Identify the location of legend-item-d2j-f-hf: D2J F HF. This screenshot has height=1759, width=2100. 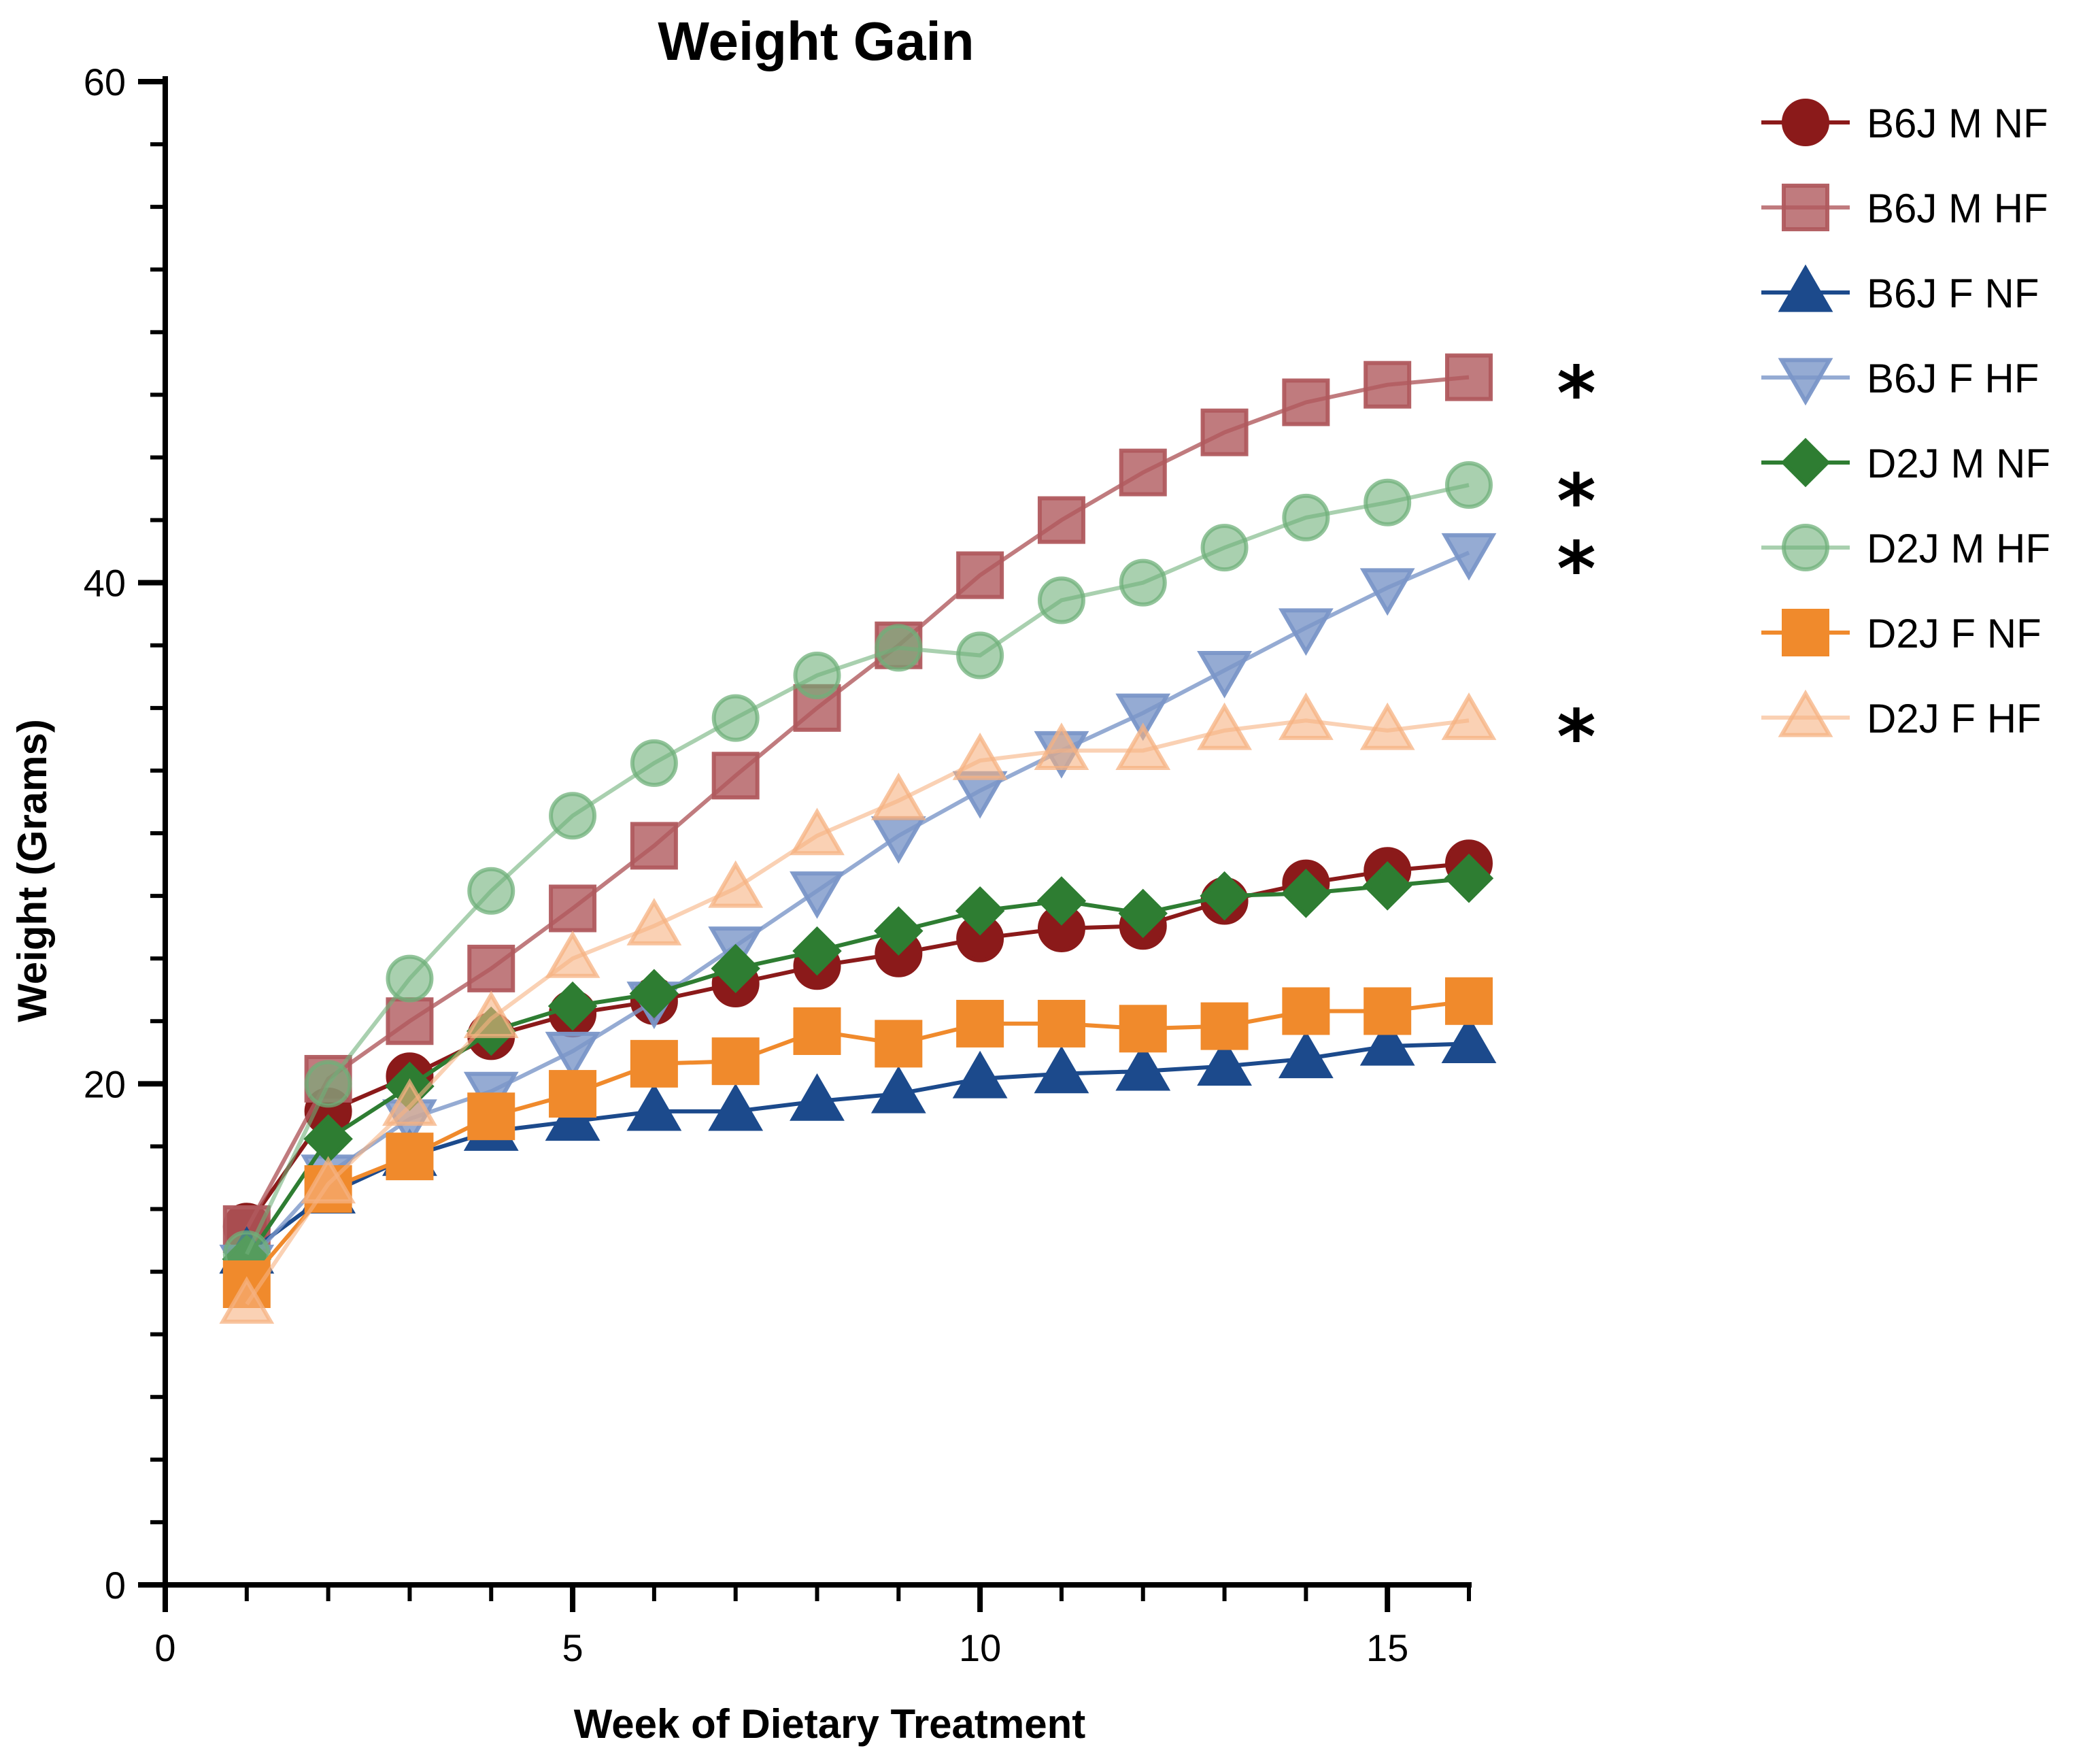
(1901, 715).